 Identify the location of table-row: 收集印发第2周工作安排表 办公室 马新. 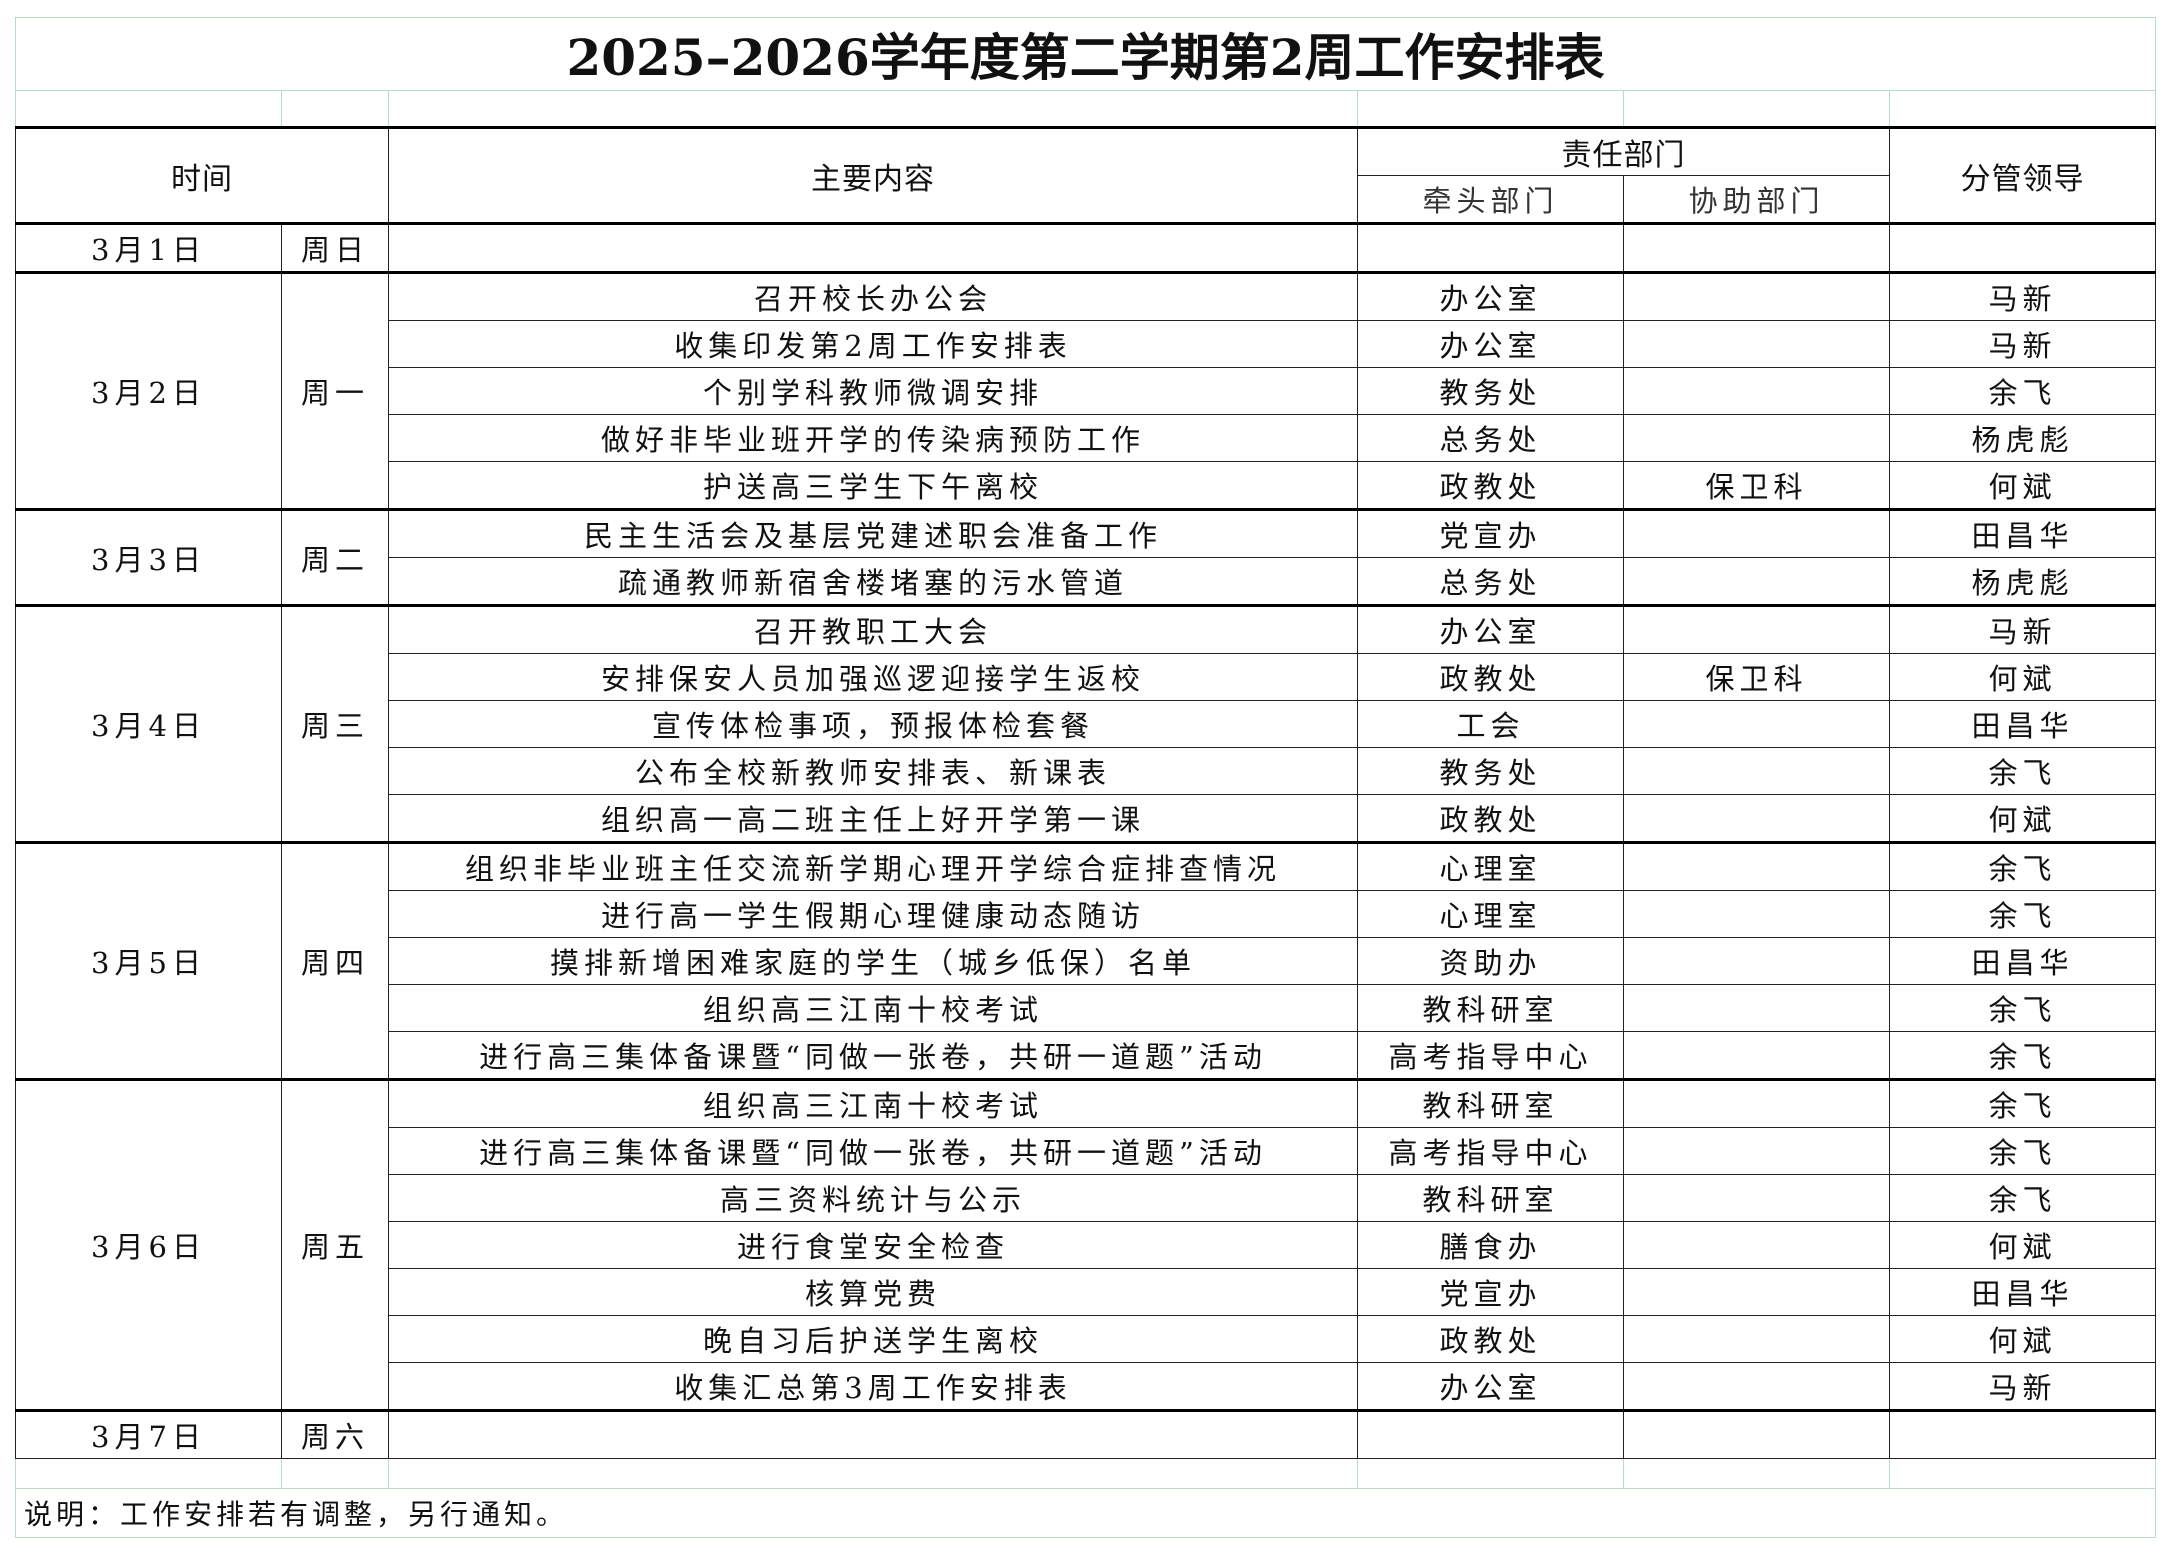
(1086, 344).